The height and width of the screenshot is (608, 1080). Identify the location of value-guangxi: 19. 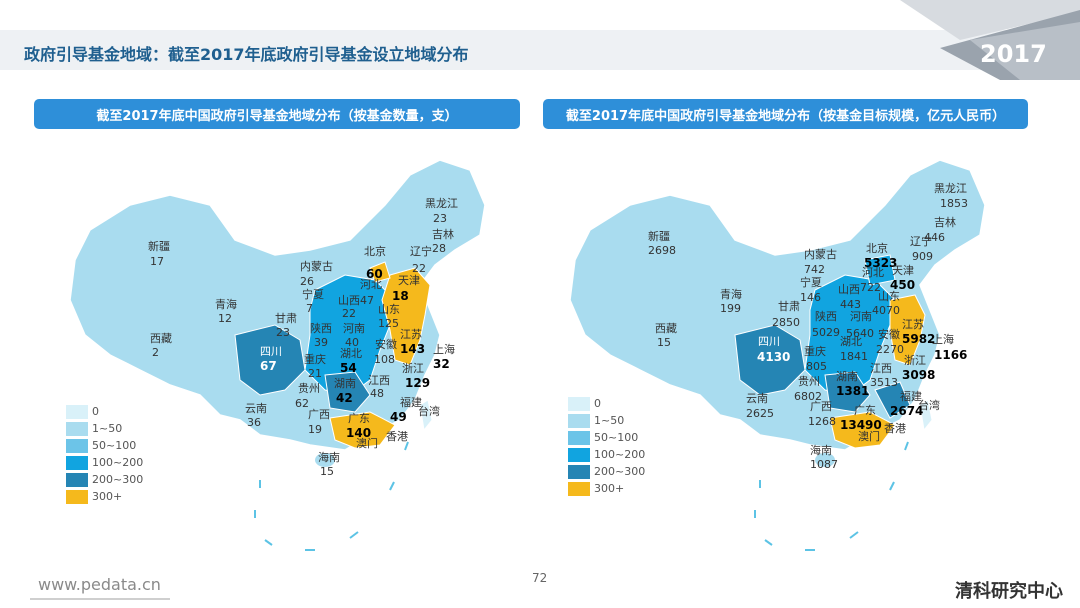
(315, 429).